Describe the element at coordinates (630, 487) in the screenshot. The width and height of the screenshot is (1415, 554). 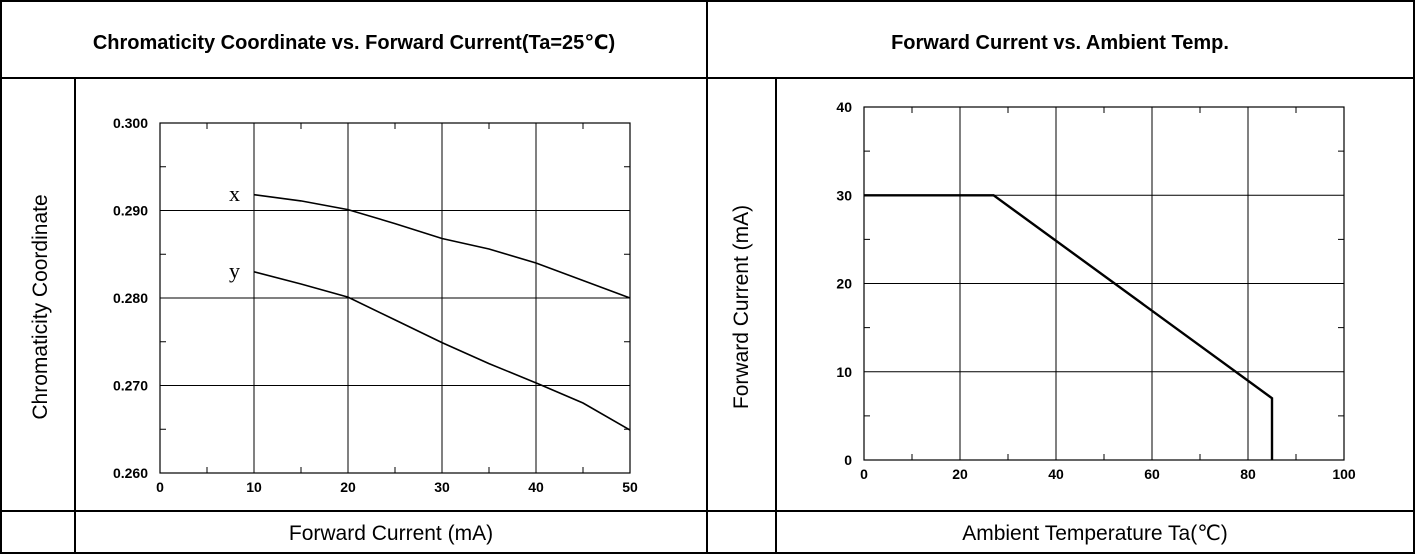
I see `x-tick-label: 50` at that location.